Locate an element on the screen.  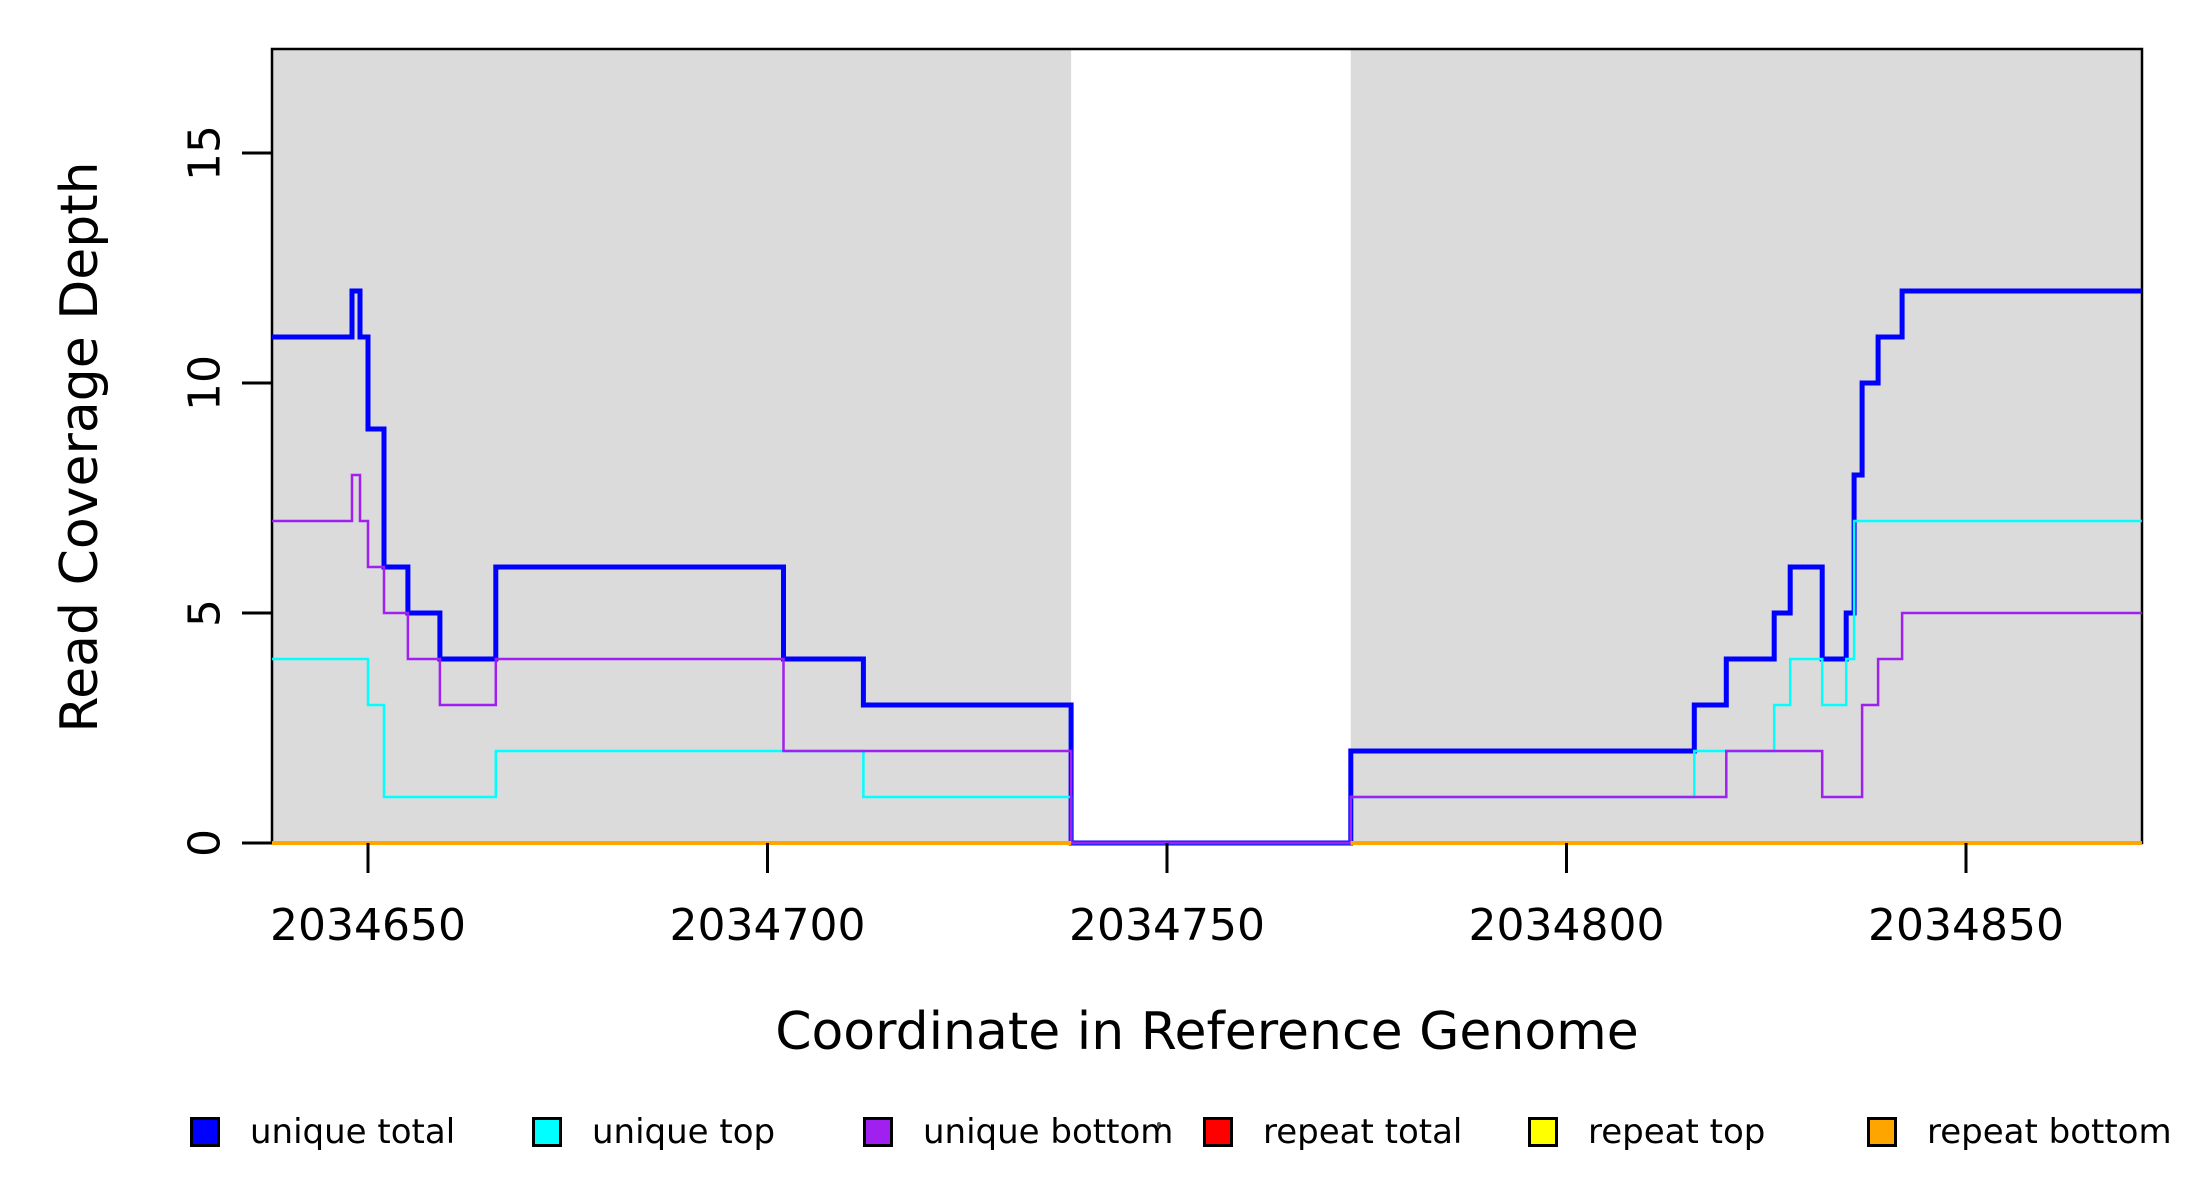
legend-item-repeat-total: repeat total is located at coordinates (1332, 1132).